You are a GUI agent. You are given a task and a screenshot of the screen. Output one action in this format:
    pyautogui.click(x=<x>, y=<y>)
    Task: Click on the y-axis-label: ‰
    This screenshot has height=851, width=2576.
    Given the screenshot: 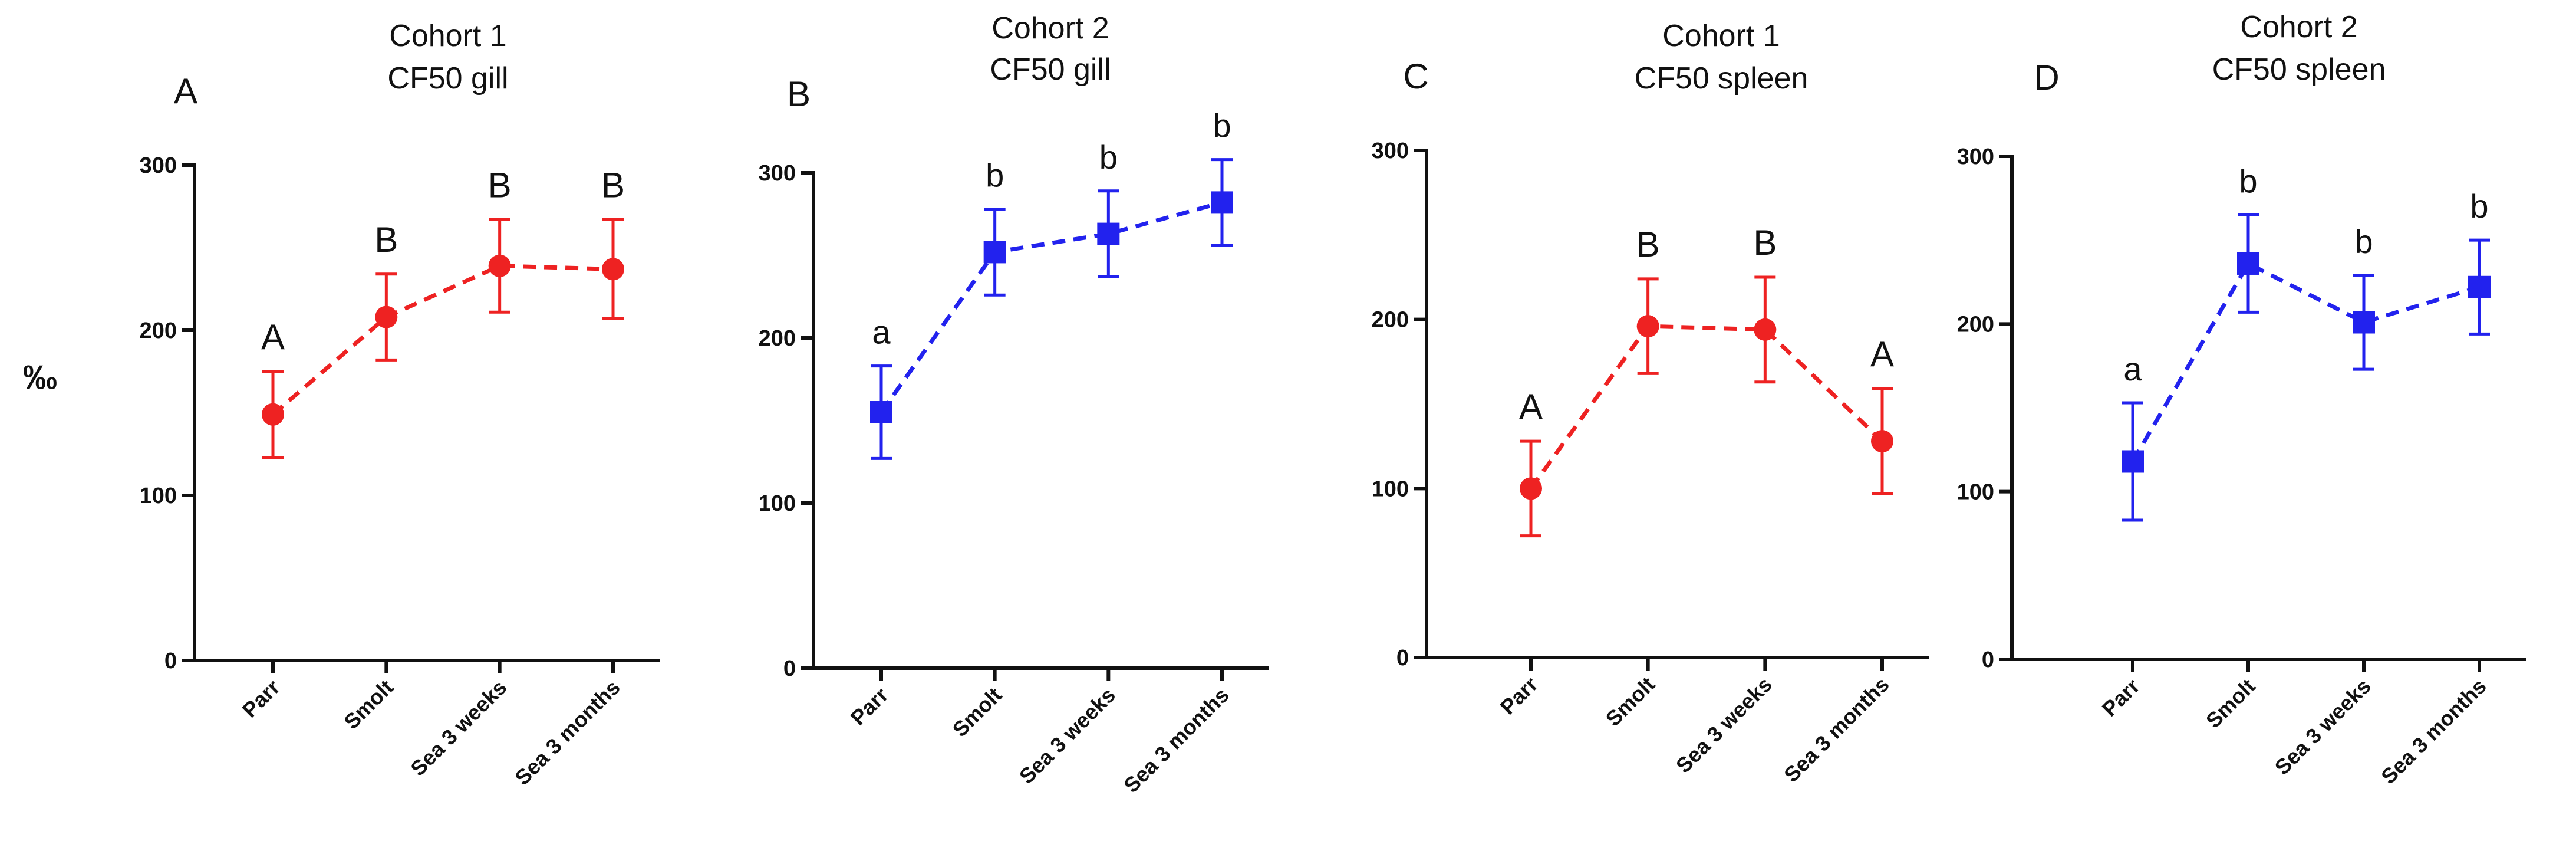 What is the action you would take?
    pyautogui.click(x=40, y=378)
    